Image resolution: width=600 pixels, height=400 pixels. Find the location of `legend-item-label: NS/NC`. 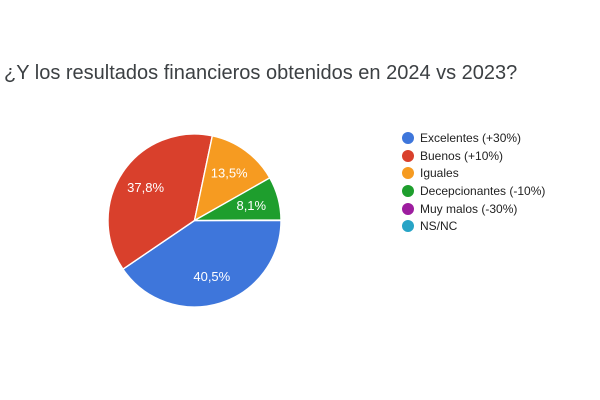

legend-item-label: NS/NC is located at coordinates (439, 226).